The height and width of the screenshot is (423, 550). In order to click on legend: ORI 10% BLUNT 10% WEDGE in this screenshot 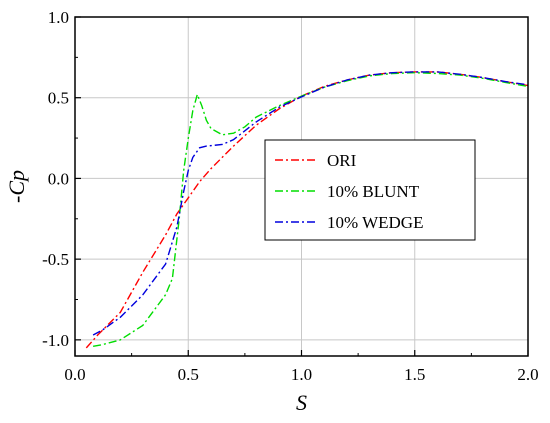, I will do `click(370, 190)`.